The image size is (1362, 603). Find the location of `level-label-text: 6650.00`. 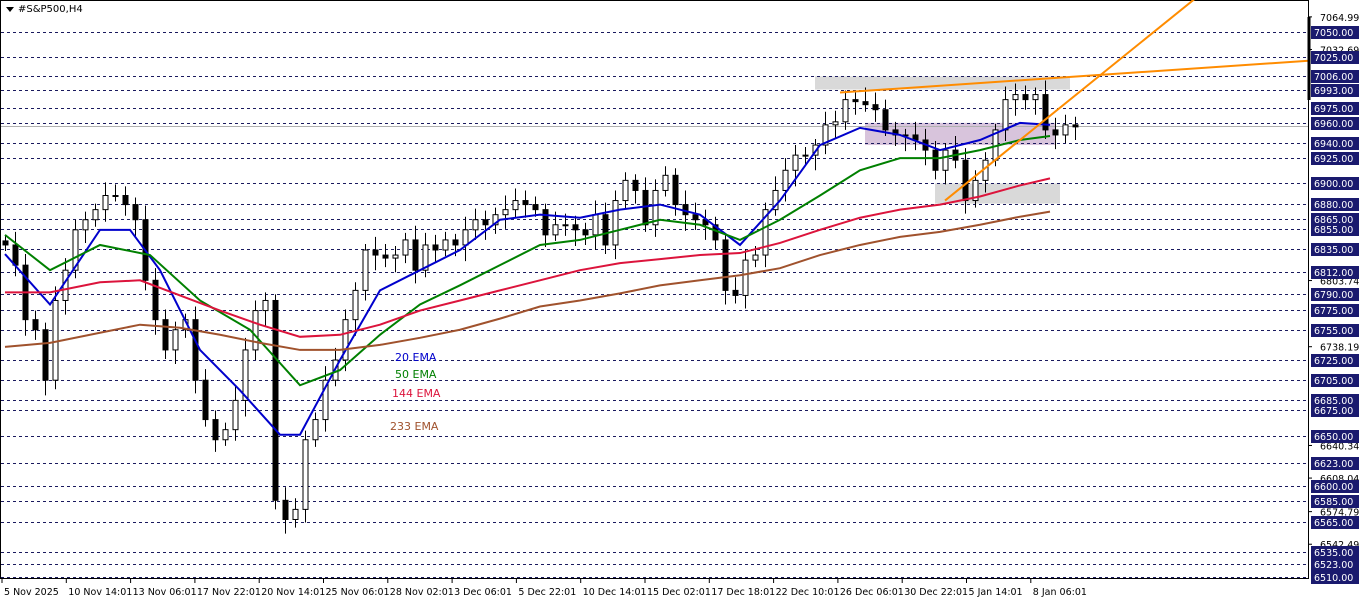

level-label-text: 6650.00 is located at coordinates (1333, 437).